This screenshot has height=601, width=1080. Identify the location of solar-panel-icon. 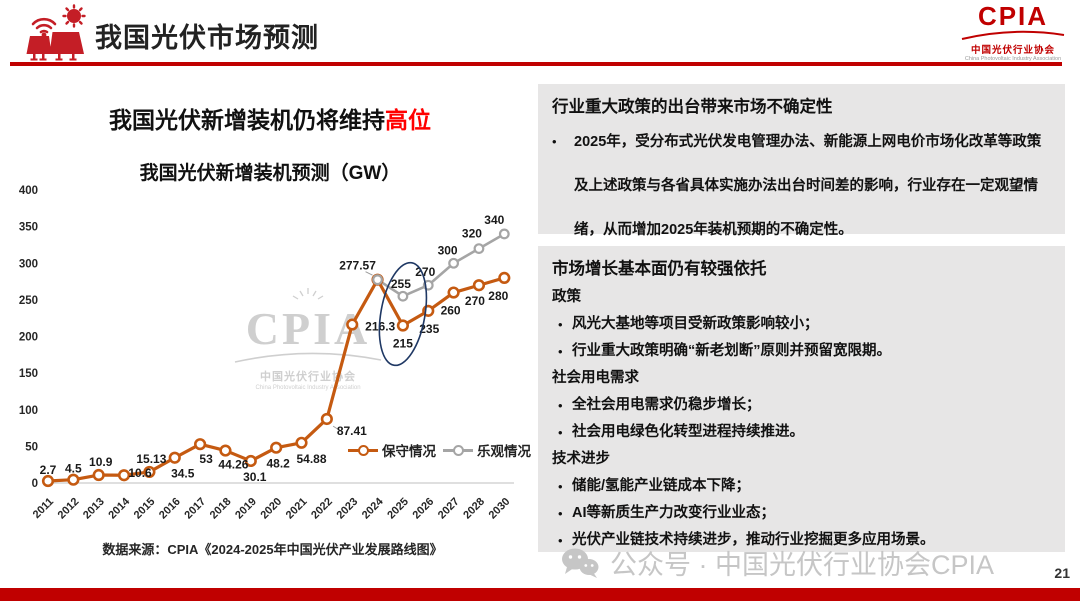
(56, 32).